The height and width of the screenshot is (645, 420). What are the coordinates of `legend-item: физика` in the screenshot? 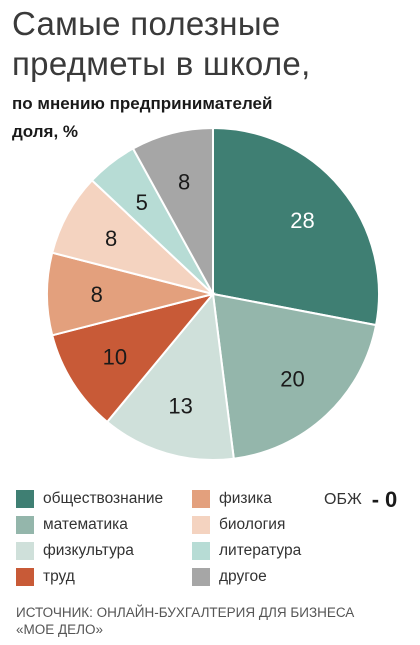 It's located at (232, 499).